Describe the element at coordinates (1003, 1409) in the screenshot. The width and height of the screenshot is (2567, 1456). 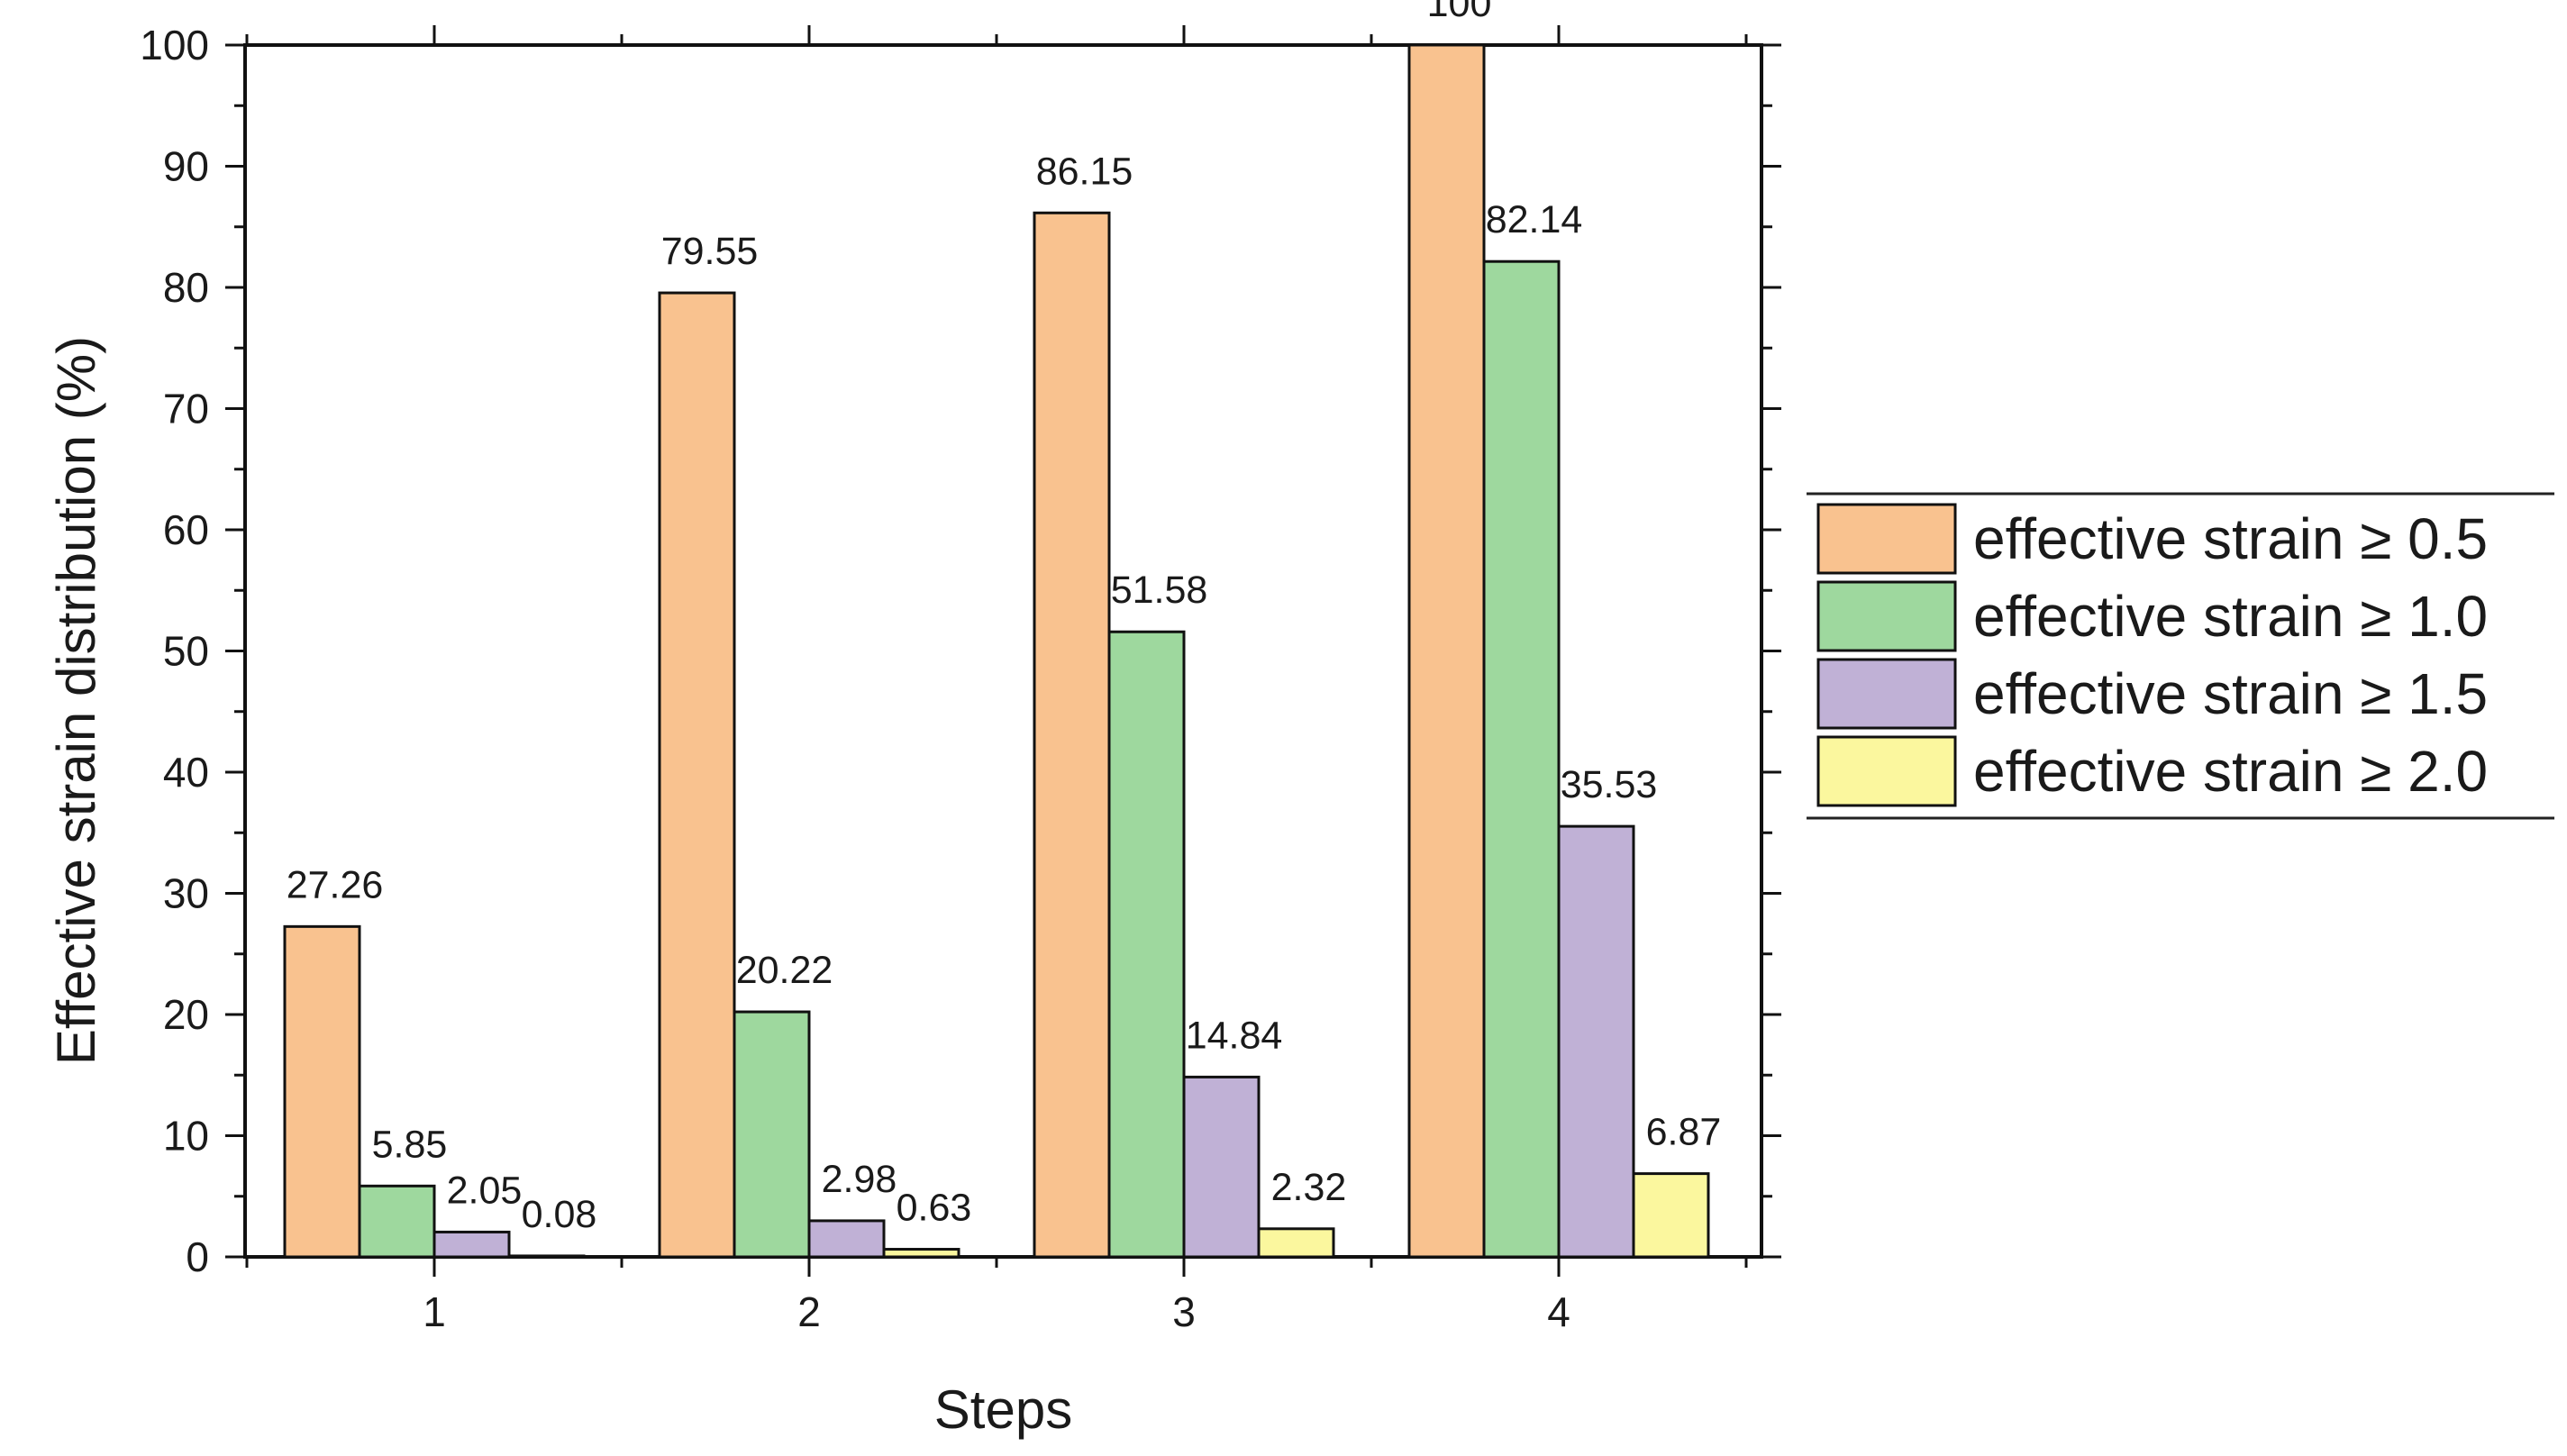
I see `x-axis-title: Steps` at that location.